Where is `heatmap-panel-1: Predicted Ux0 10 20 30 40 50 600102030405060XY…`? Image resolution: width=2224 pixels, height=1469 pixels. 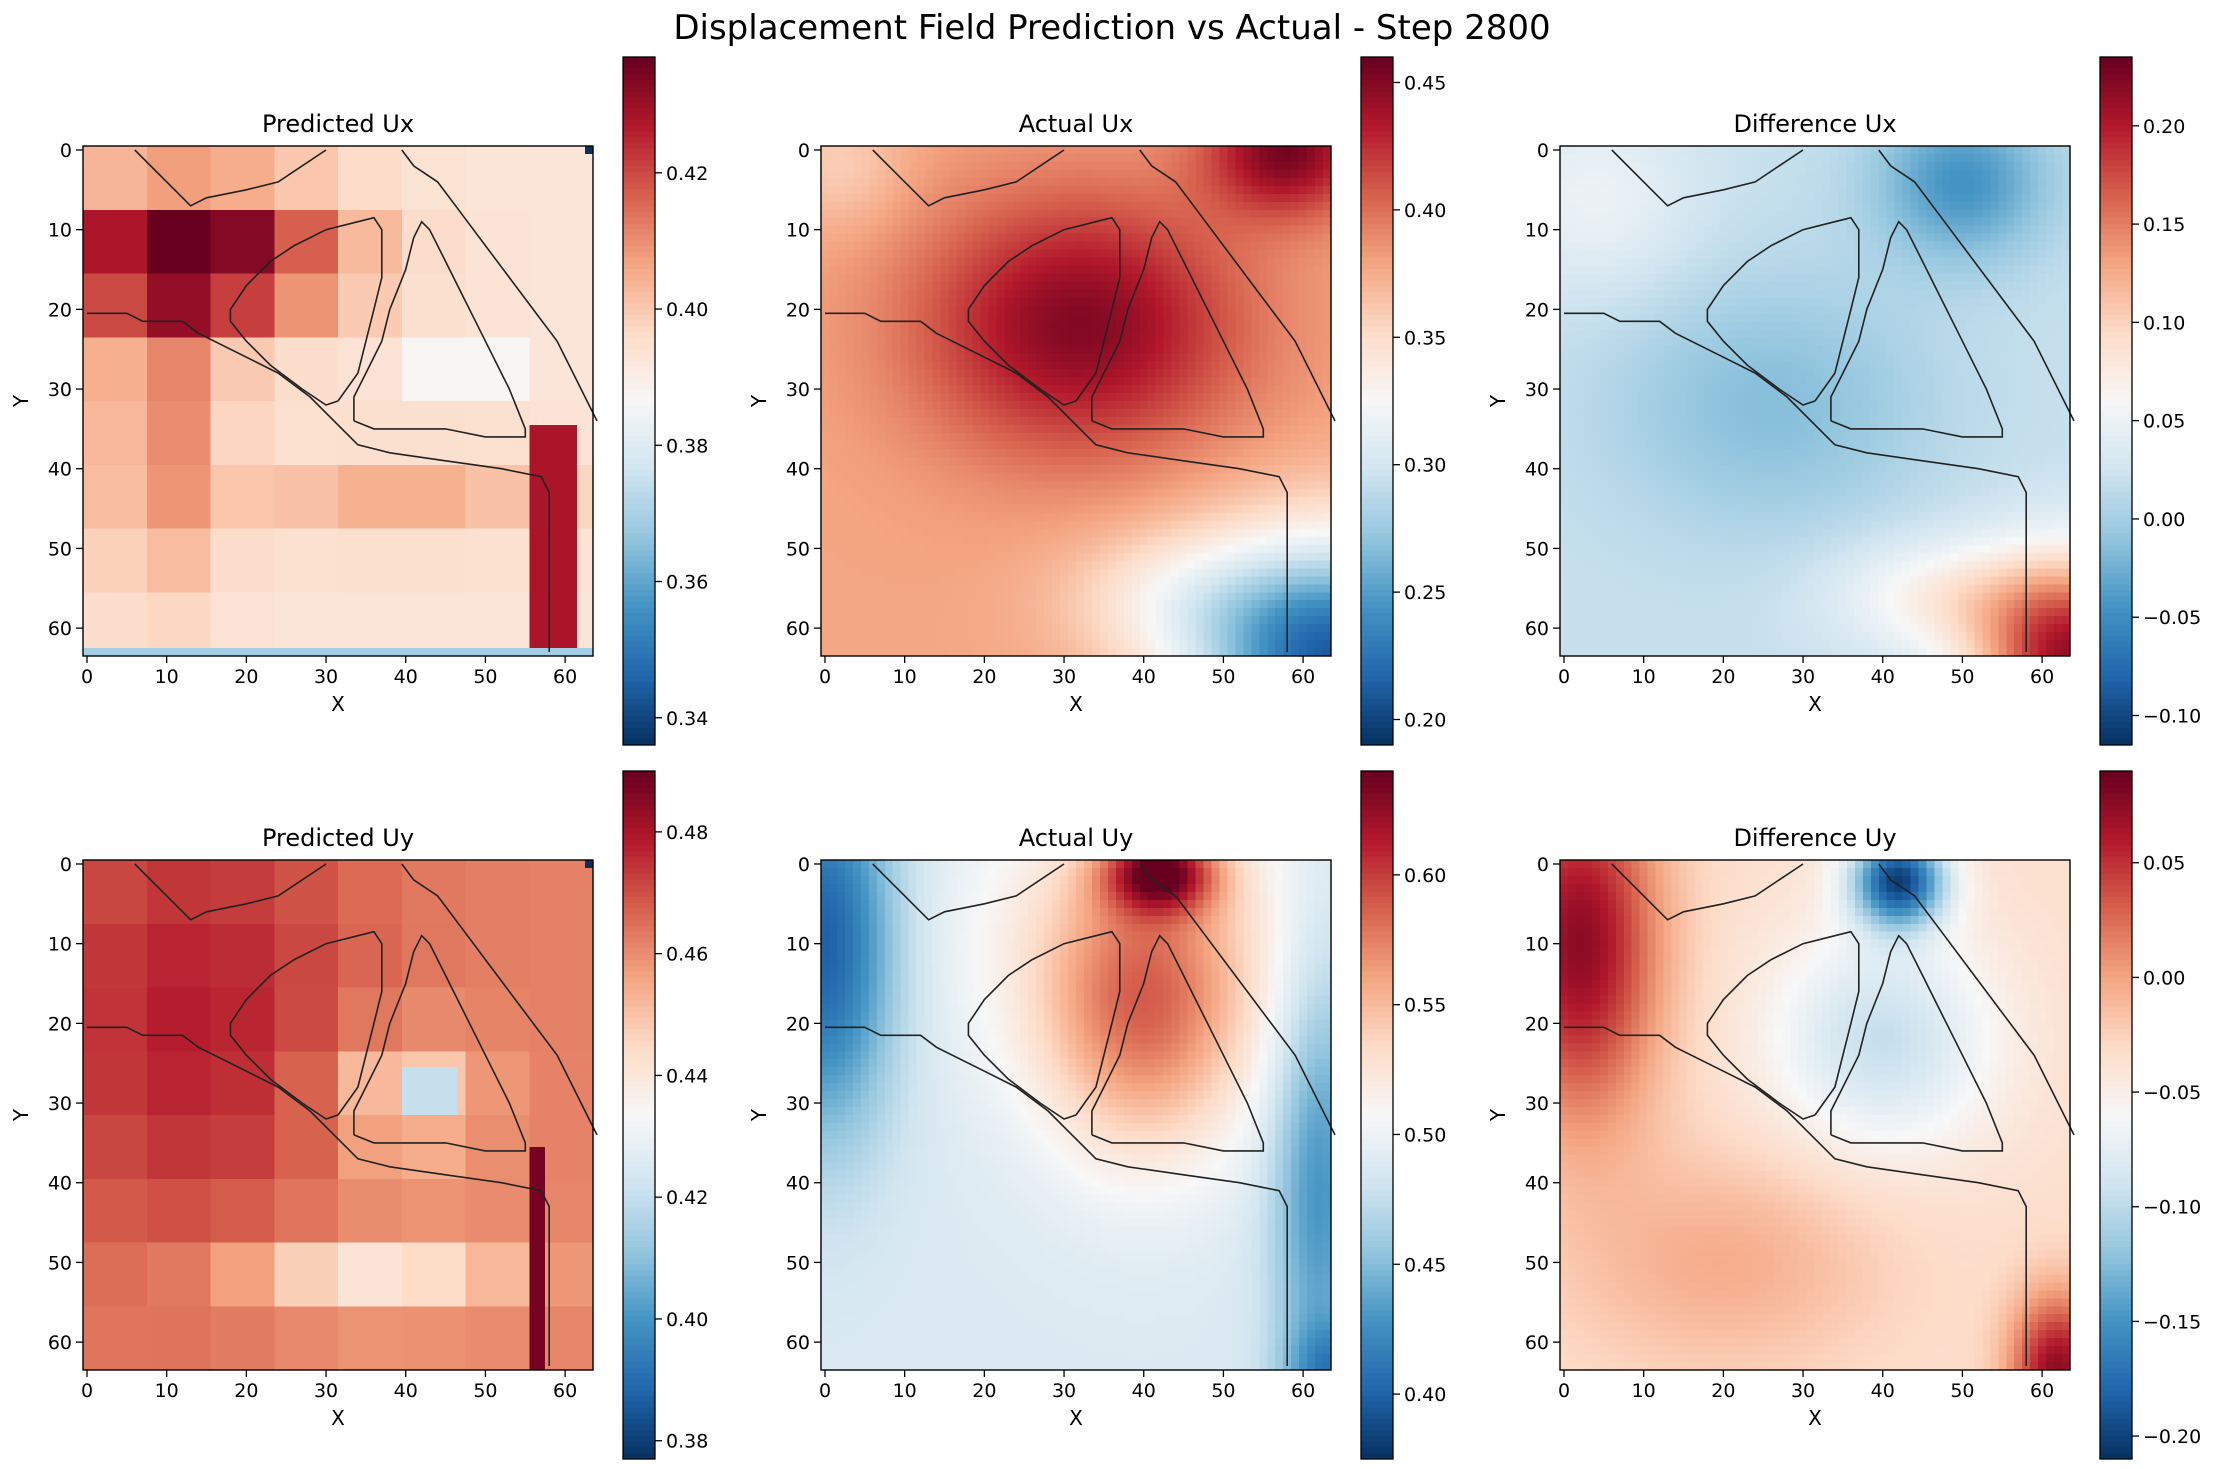 heatmap-panel-1: Predicted Ux0 10 20 30 40 50 600102030405060XY… is located at coordinates (358, 401).